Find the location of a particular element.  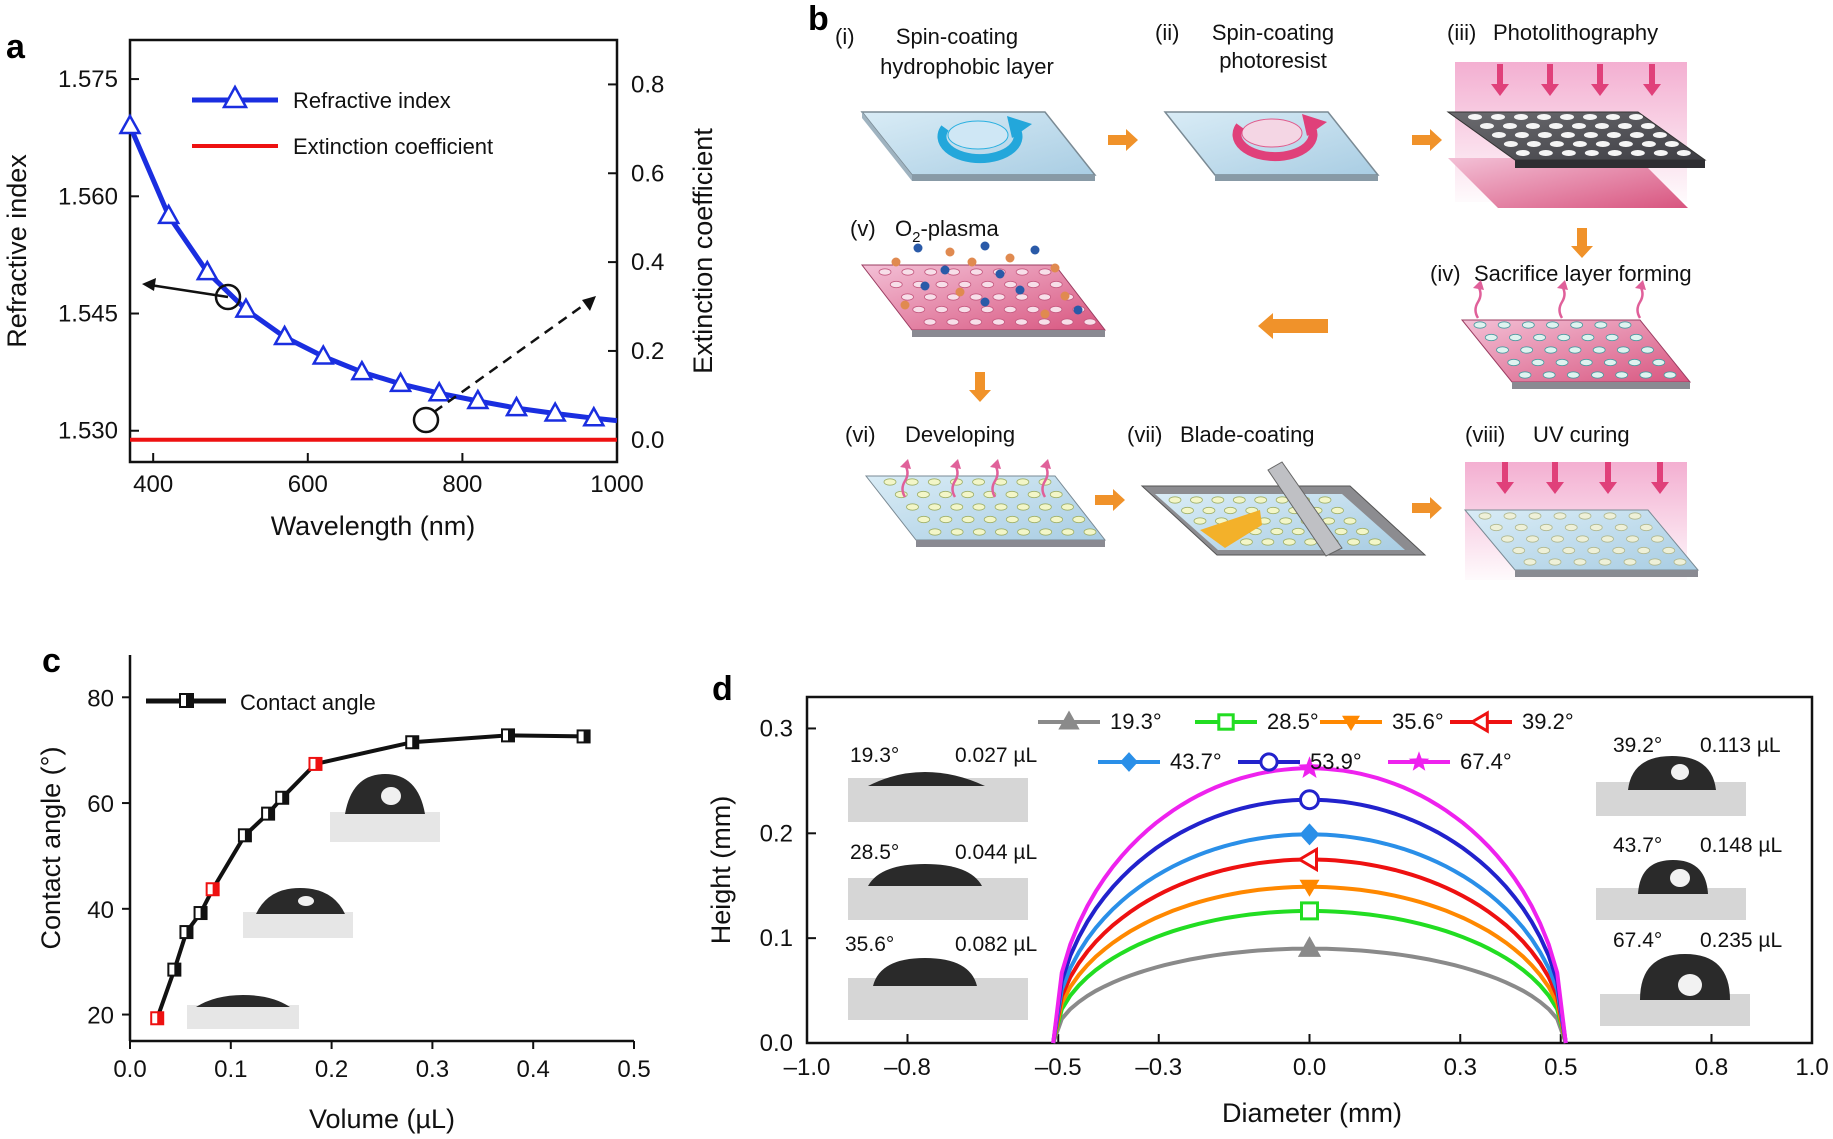

panel-letter-a: a is located at coordinates (16, 47).